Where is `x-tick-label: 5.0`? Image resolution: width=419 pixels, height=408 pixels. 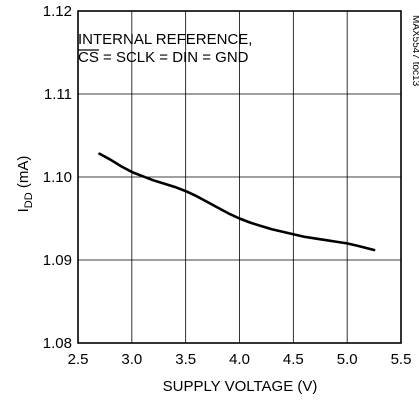
x-tick-label: 5.0 is located at coordinates (347, 359).